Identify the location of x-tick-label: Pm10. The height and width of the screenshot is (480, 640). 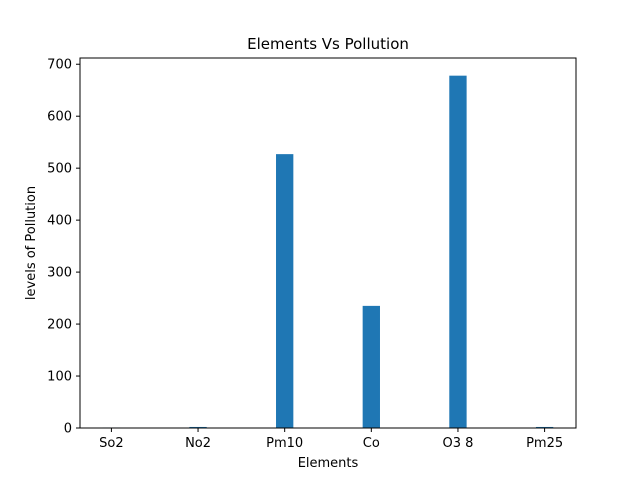
(284, 443).